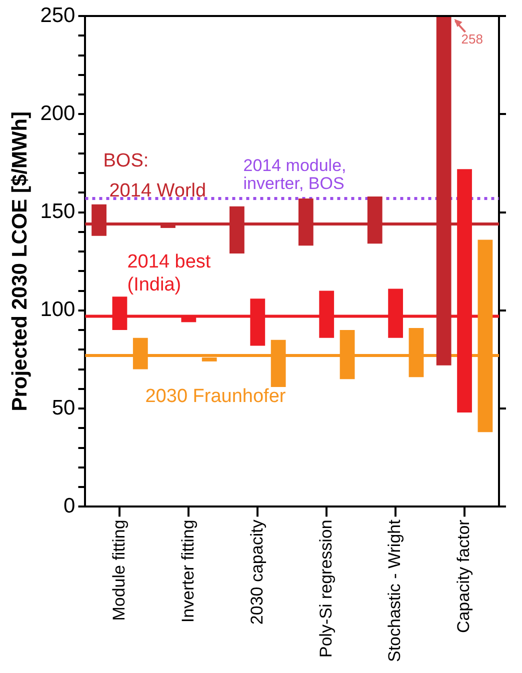  Describe the element at coordinates (464, 576) in the screenshot. I see `x-tick-label: Capacity factor` at that location.